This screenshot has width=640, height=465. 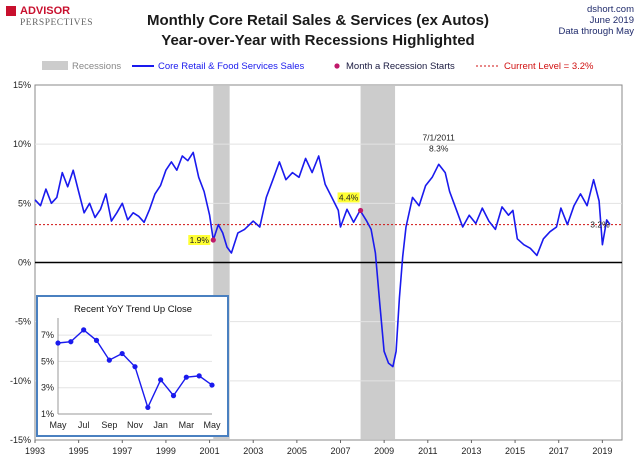 I want to click on inset-x-tick-label: Sep, so click(x=109, y=425).